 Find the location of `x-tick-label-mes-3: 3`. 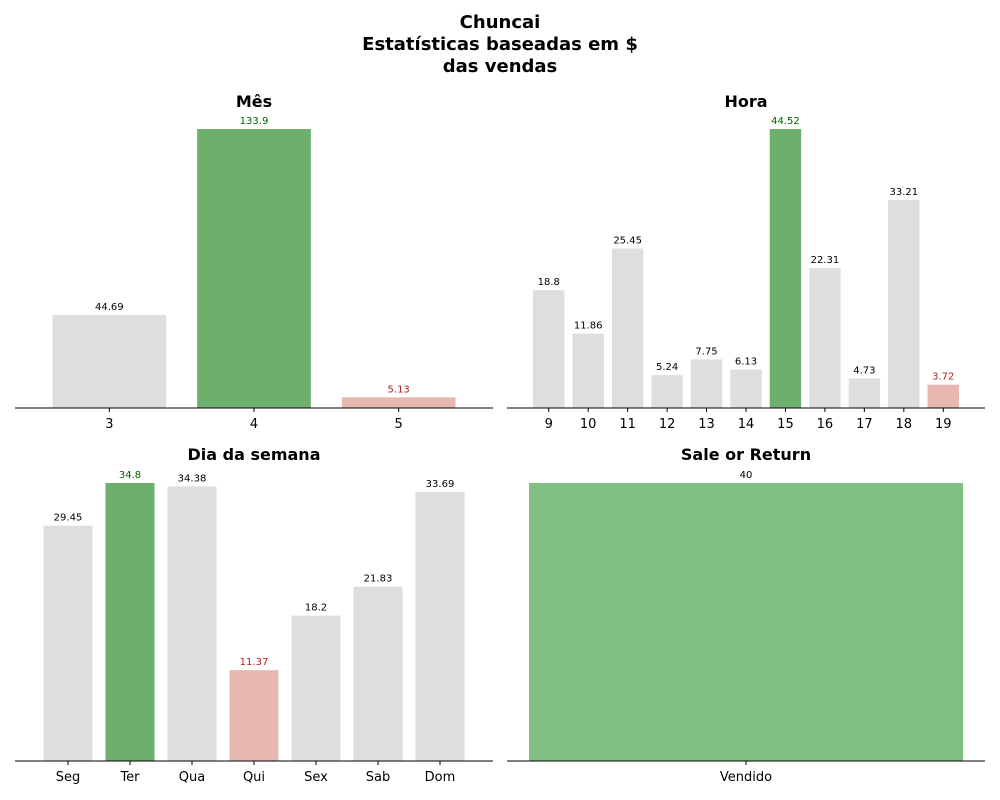

x-tick-label-mes-3: 3 is located at coordinates (109, 424).